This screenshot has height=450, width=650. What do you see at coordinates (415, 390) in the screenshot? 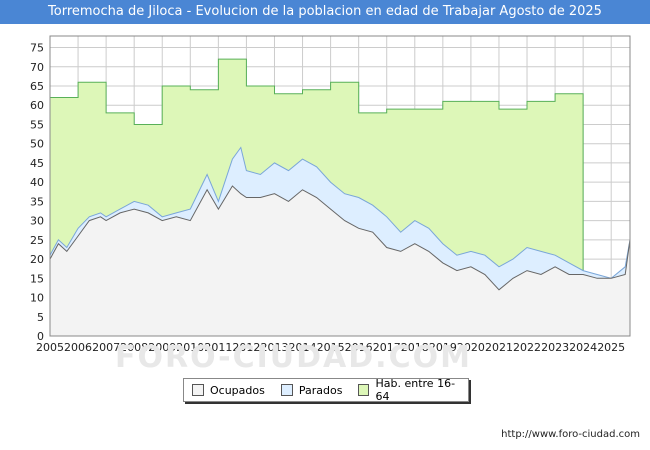
I see `legend-label-hab: Hab. entre 16-64` at bounding box center [415, 390].